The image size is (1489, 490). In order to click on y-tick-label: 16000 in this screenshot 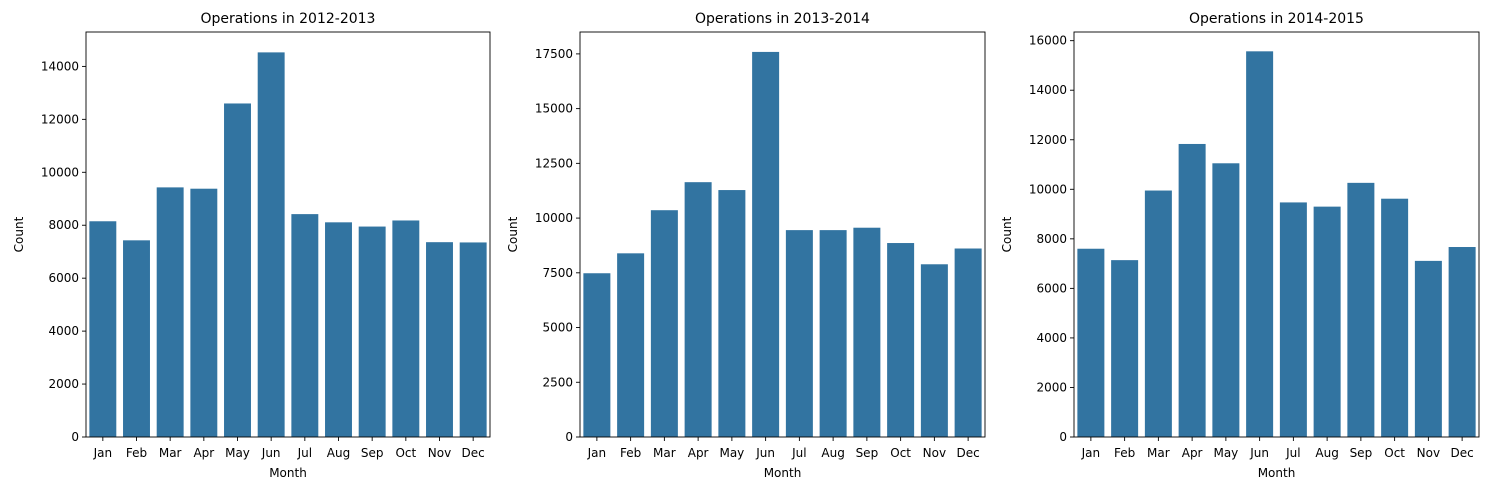, I will do `click(1048, 41)`.